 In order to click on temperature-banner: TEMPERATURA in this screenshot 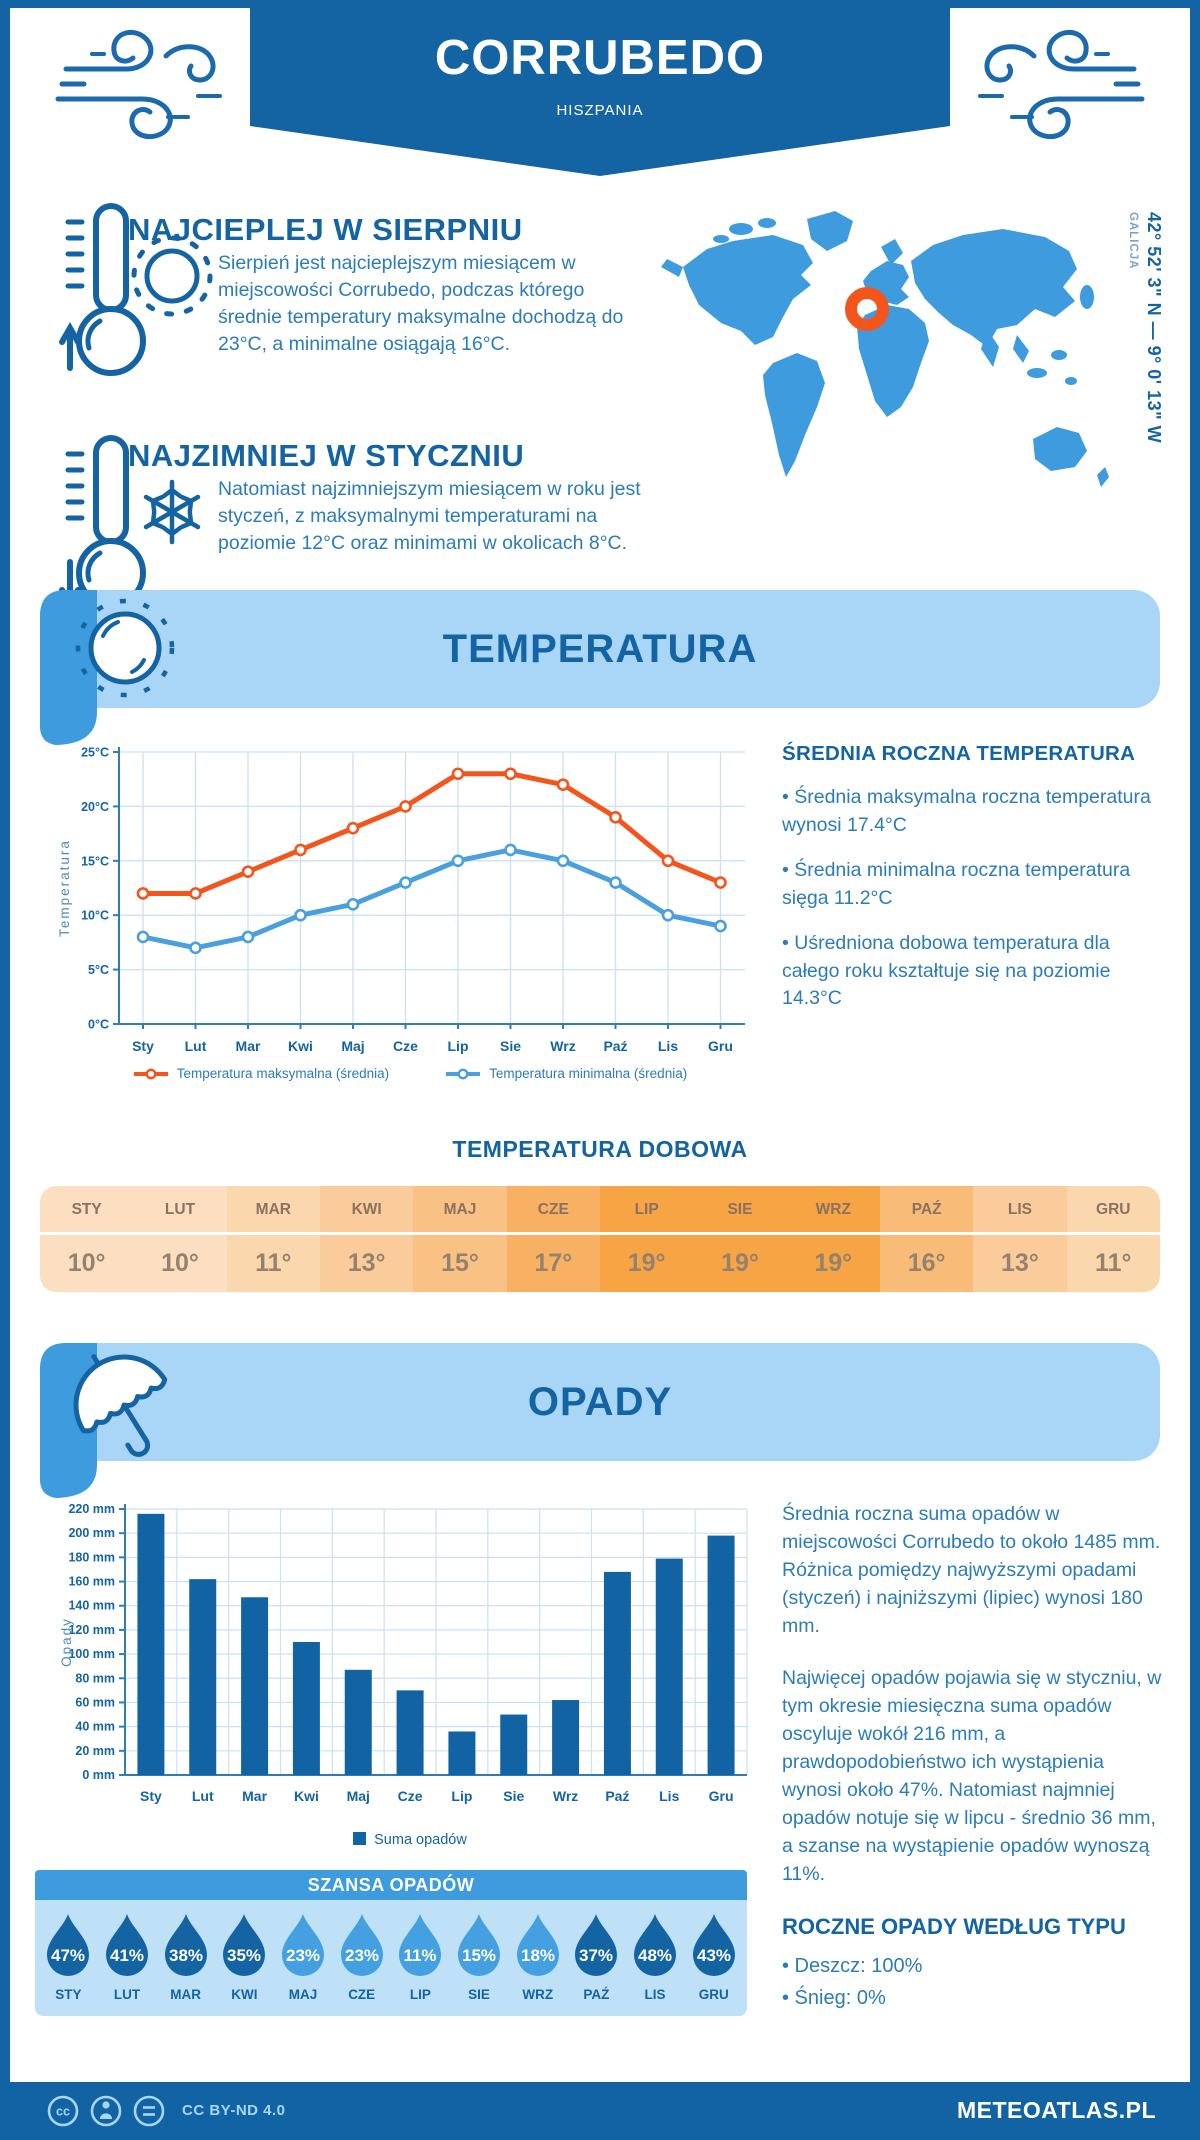, I will do `click(600, 667)`.